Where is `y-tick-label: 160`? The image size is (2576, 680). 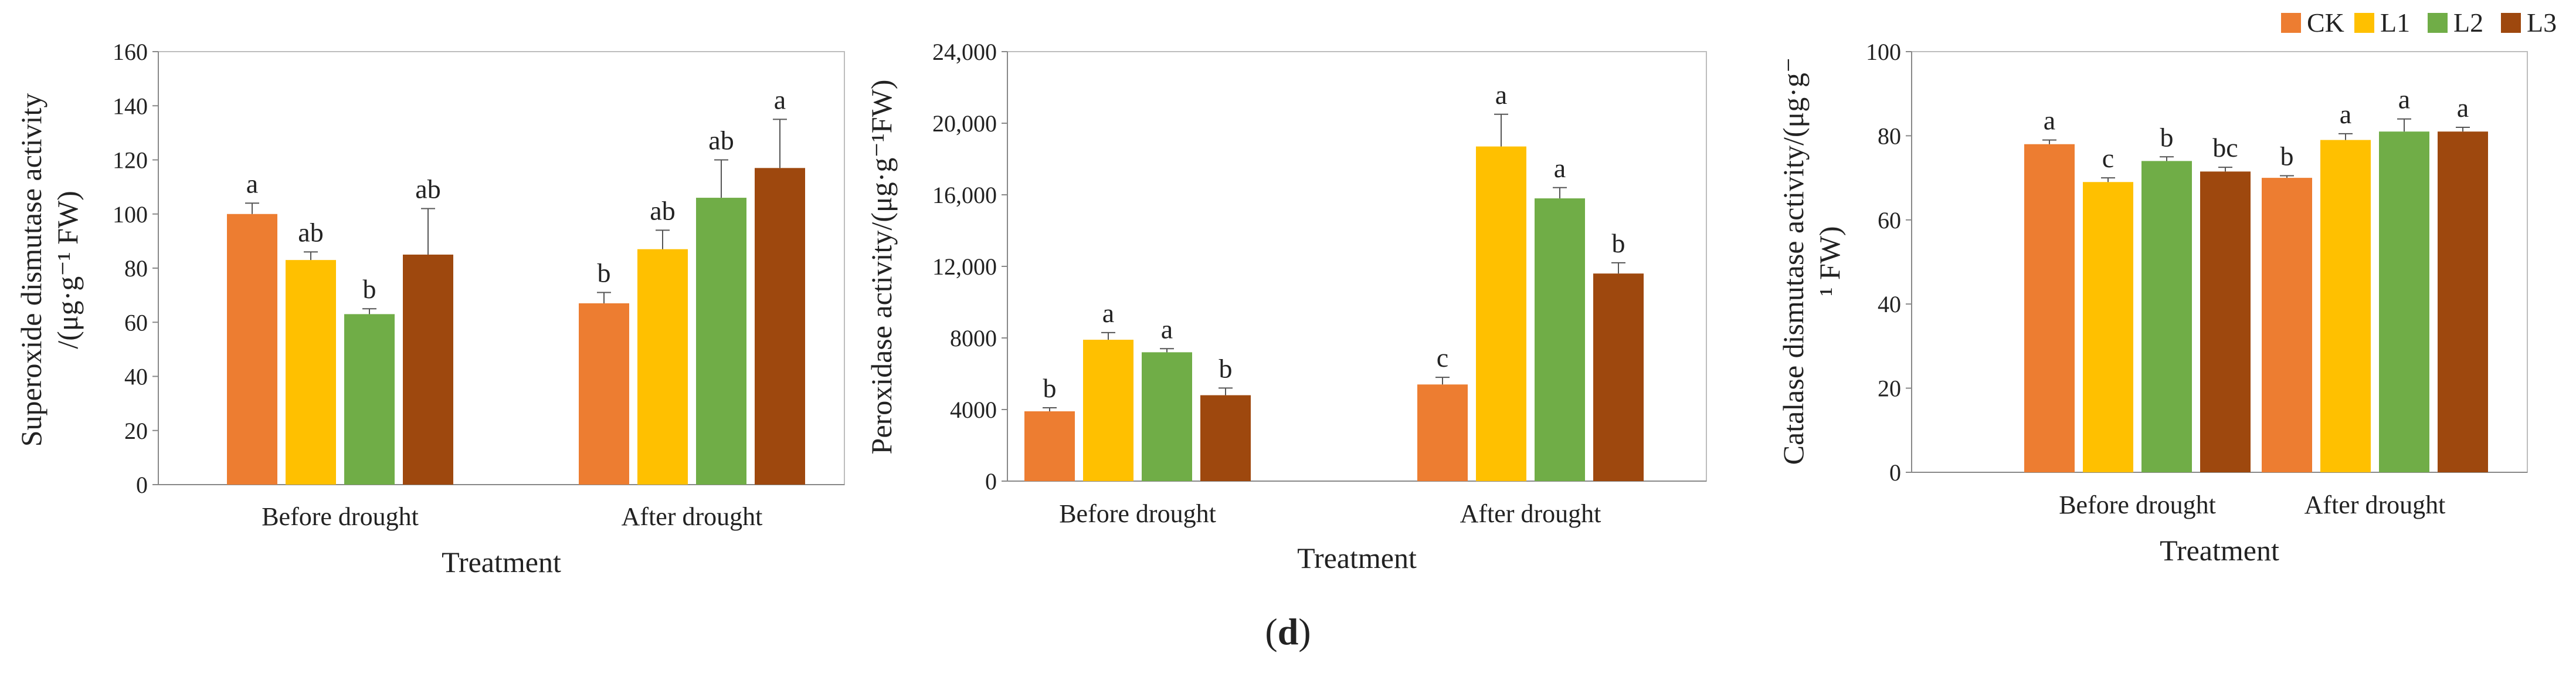
y-tick-label: 160 is located at coordinates (130, 52).